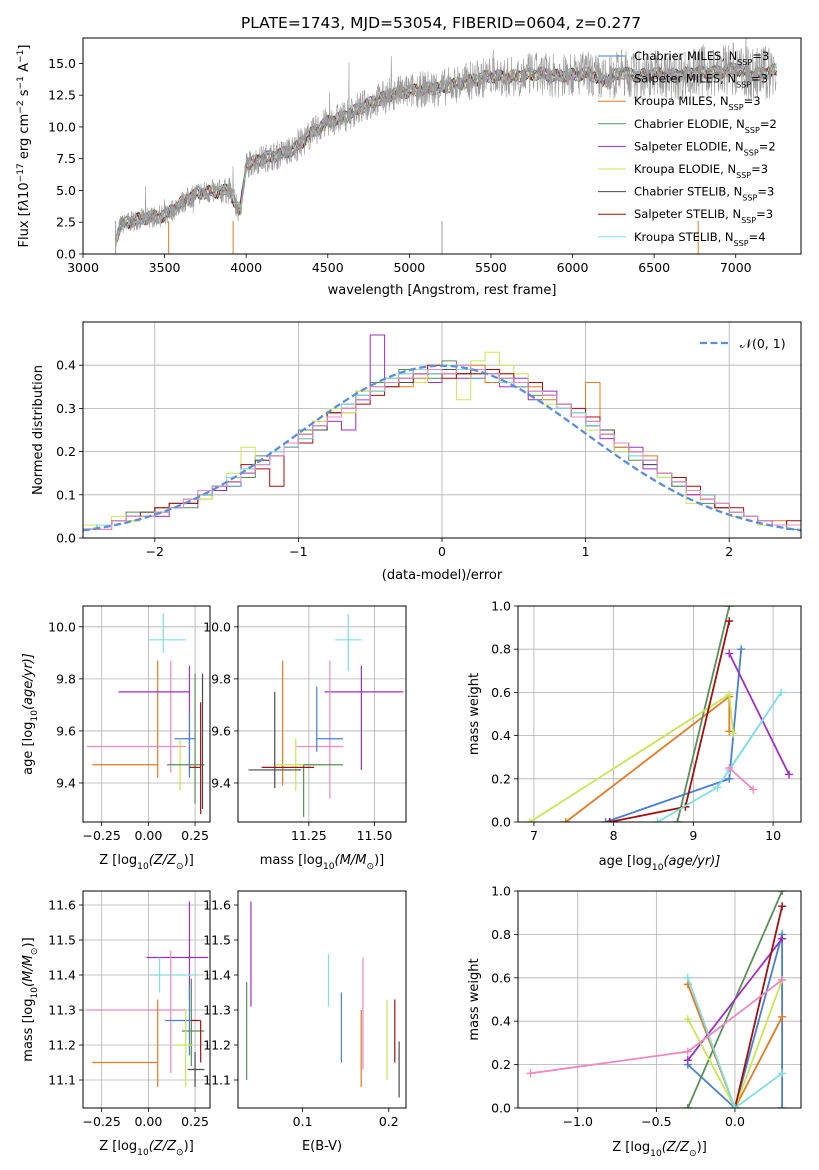  I want to click on x-tick-label: 11.50, so click(375, 835).